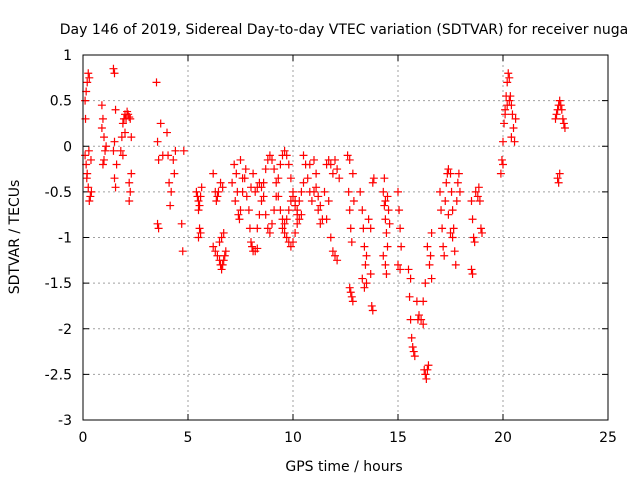 This screenshot has height=480, width=640. What do you see at coordinates (61, 102) in the screenshot?
I see `y-tick-label: 0.5` at bounding box center [61, 102].